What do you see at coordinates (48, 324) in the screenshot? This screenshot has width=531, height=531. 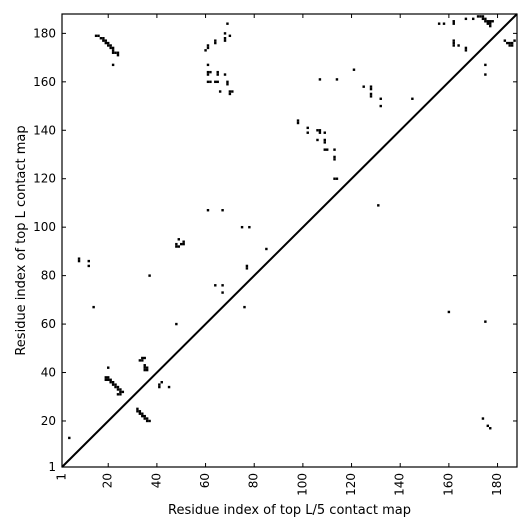 I see `y-tick-label: 60` at bounding box center [48, 324].